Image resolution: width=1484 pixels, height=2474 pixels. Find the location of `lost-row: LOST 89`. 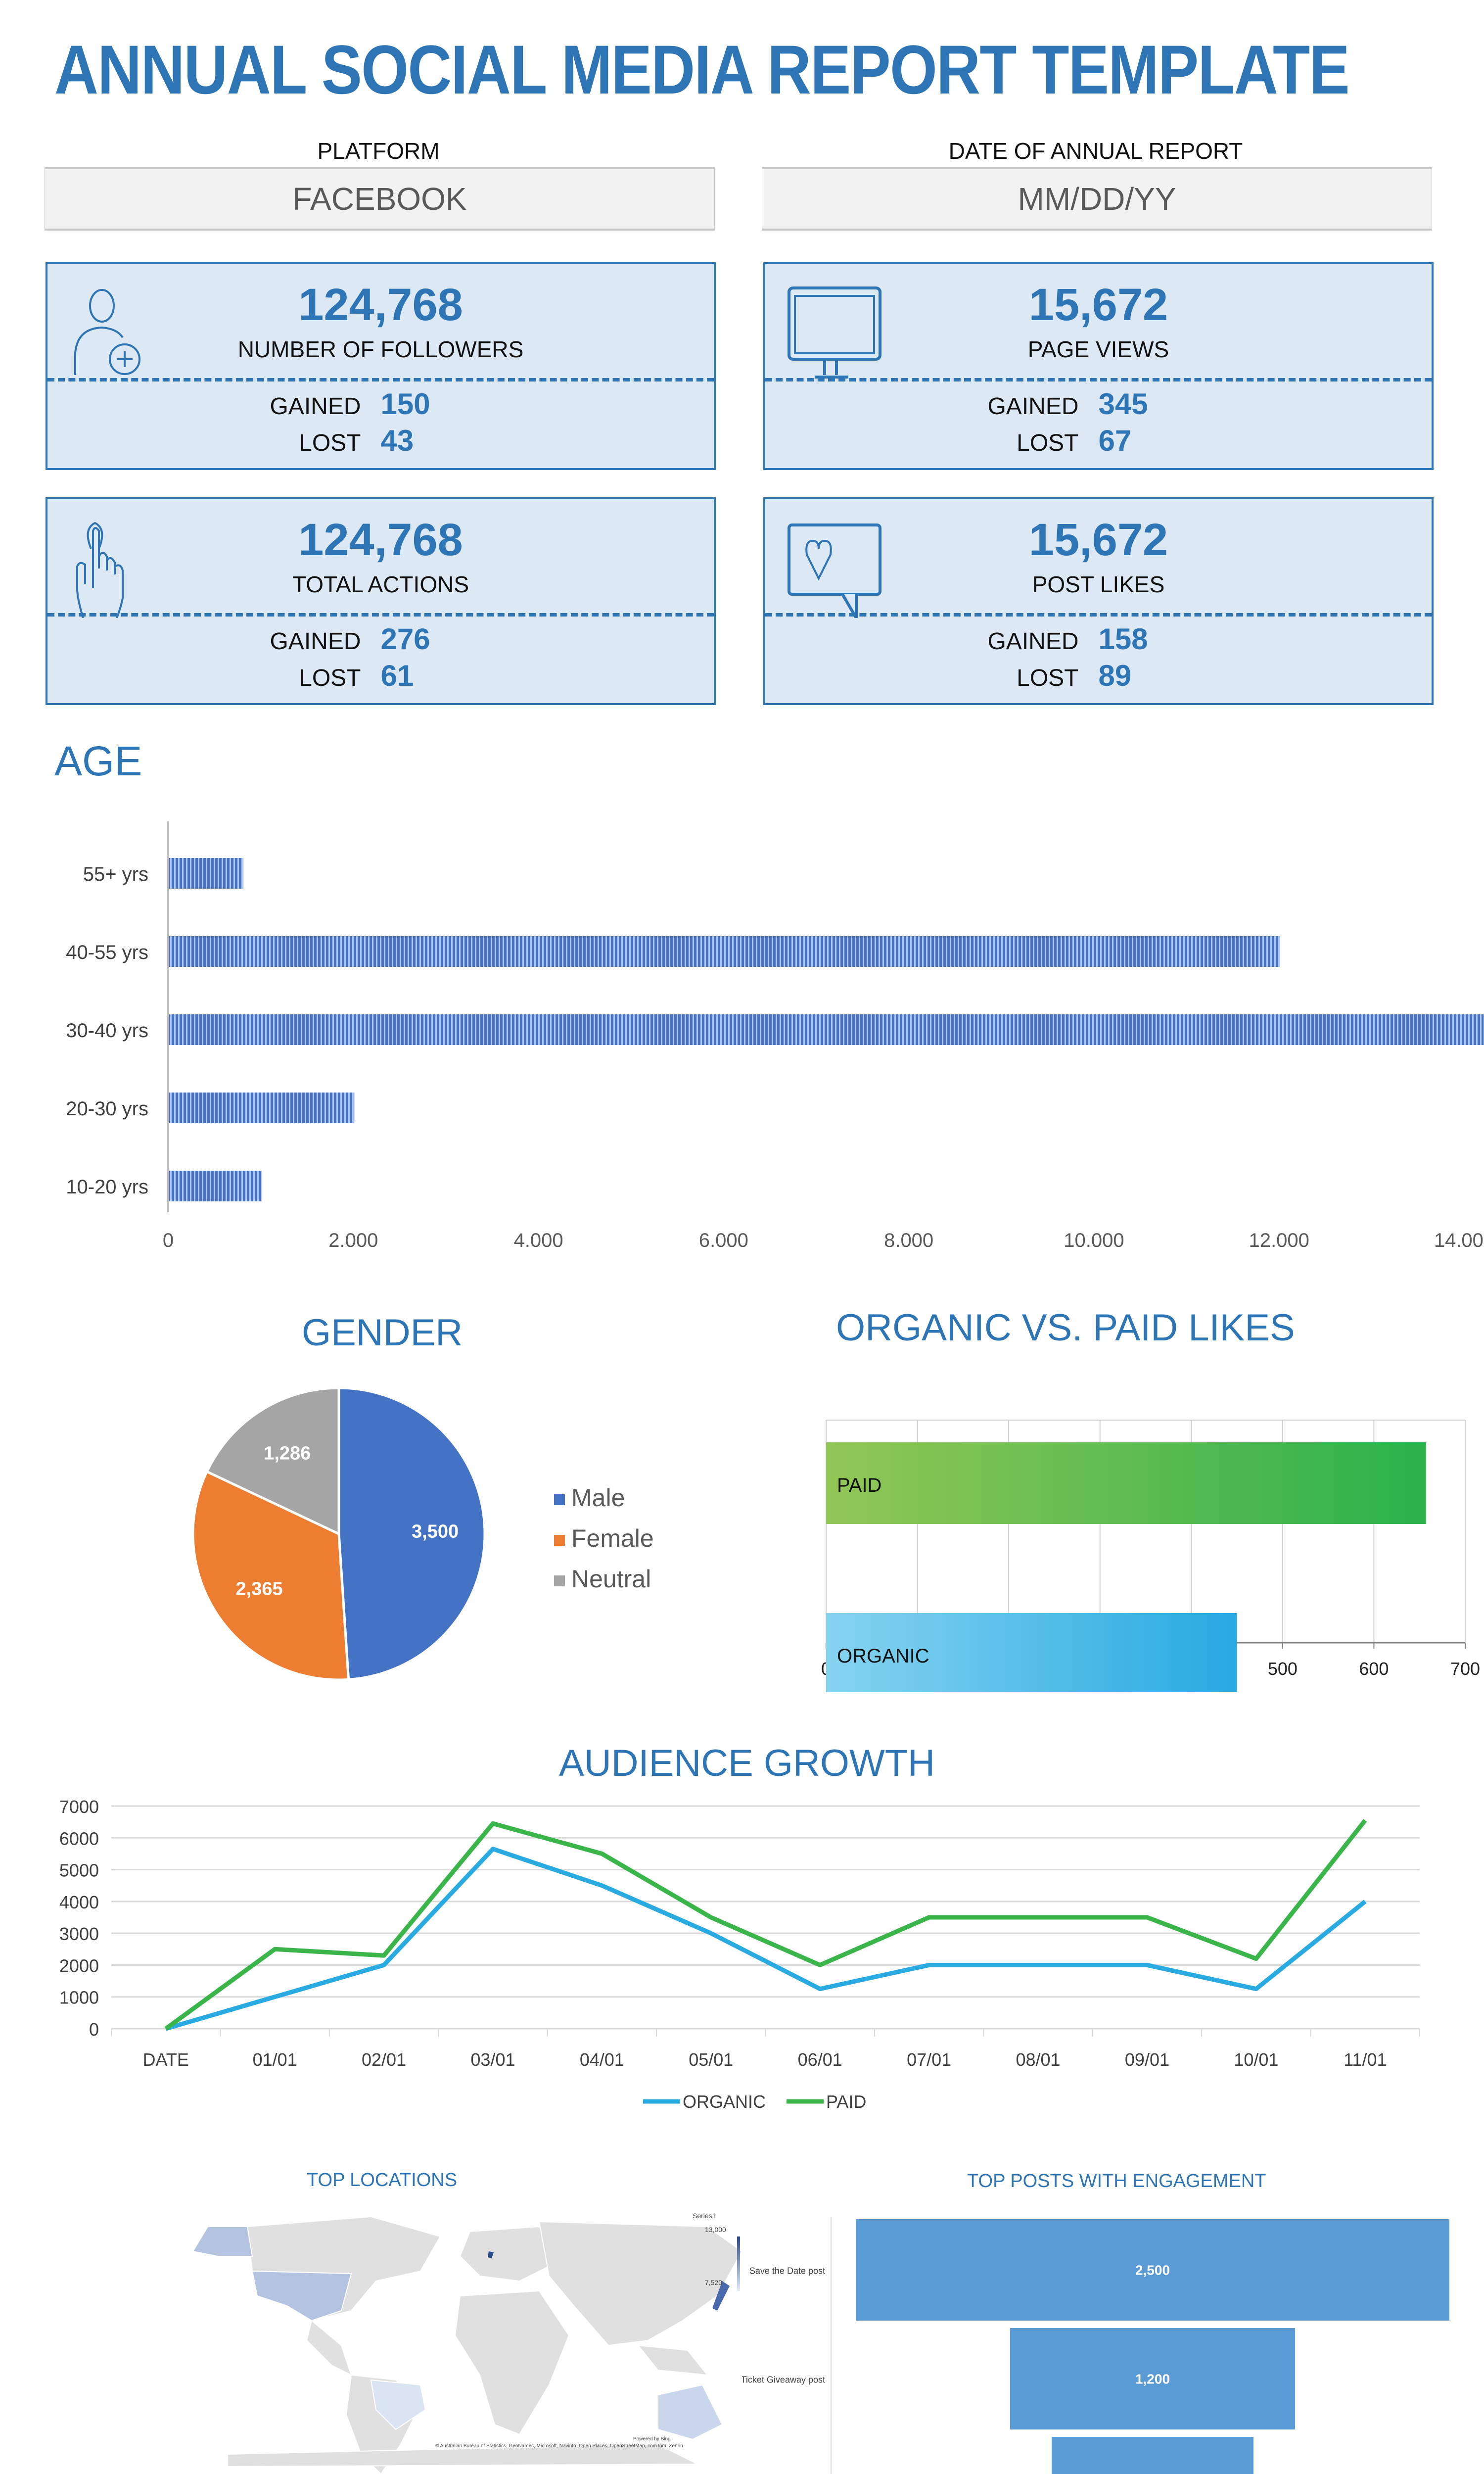

lost-row: LOST 89 is located at coordinates (1098, 676).